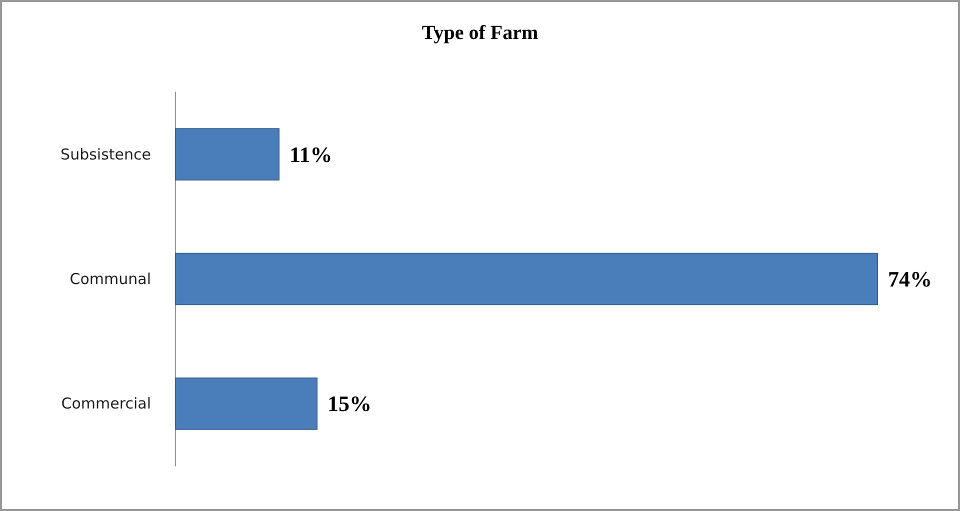 The width and height of the screenshot is (960, 511). I want to click on y-tick-label: Communal, so click(110, 279).